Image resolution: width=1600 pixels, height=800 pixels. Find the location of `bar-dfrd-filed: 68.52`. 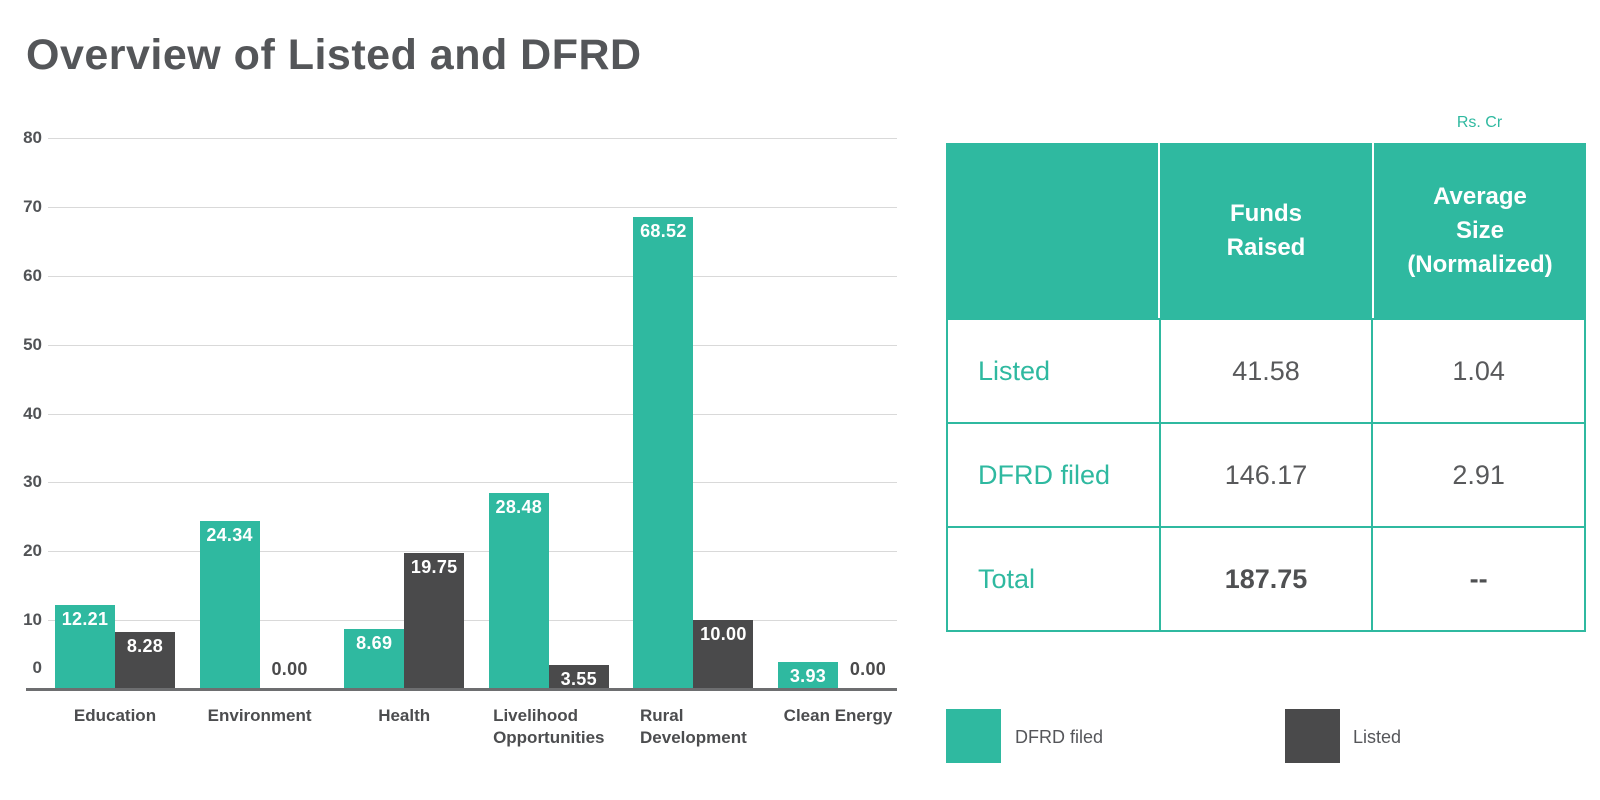

bar-dfrd-filed: 68.52 is located at coordinates (663, 453).